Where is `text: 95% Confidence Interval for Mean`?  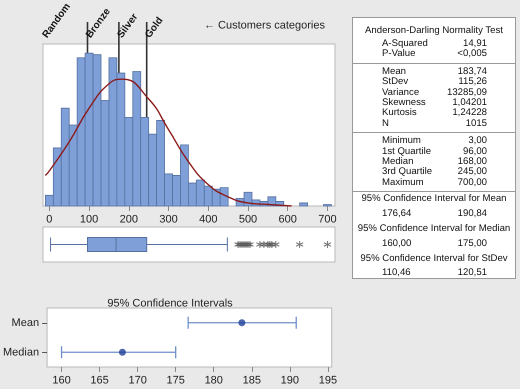 text: 95% Confidence Interval for Mean is located at coordinates (434, 199).